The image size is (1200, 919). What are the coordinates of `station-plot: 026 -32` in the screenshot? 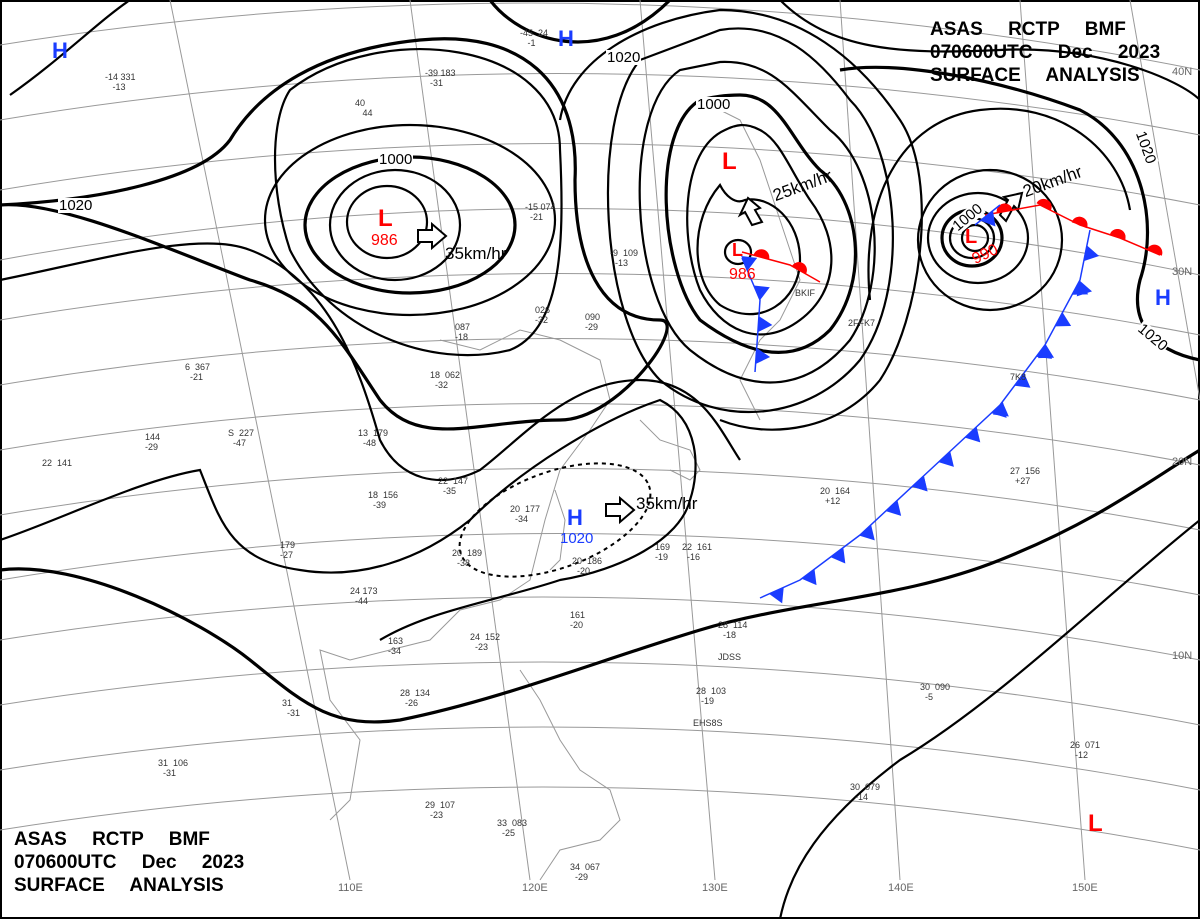 It's located at (543, 315).